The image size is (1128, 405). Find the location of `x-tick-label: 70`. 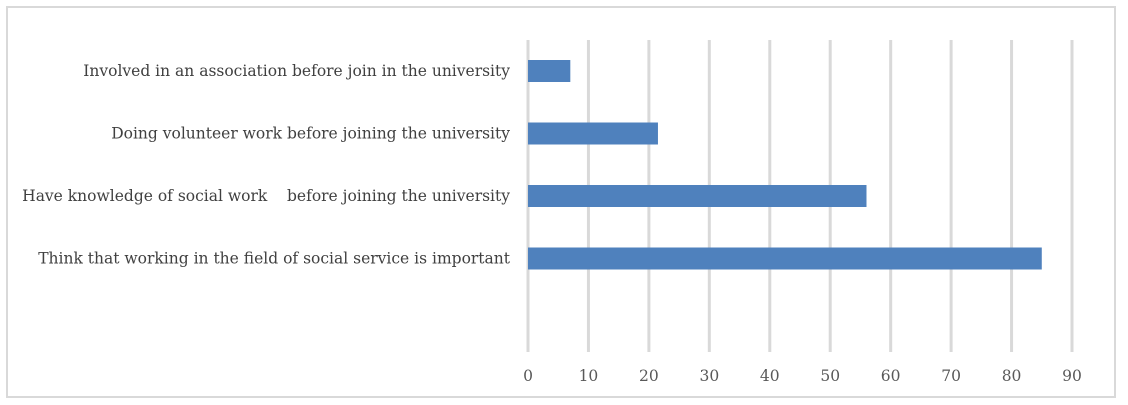

x-tick-label: 70 is located at coordinates (951, 376).